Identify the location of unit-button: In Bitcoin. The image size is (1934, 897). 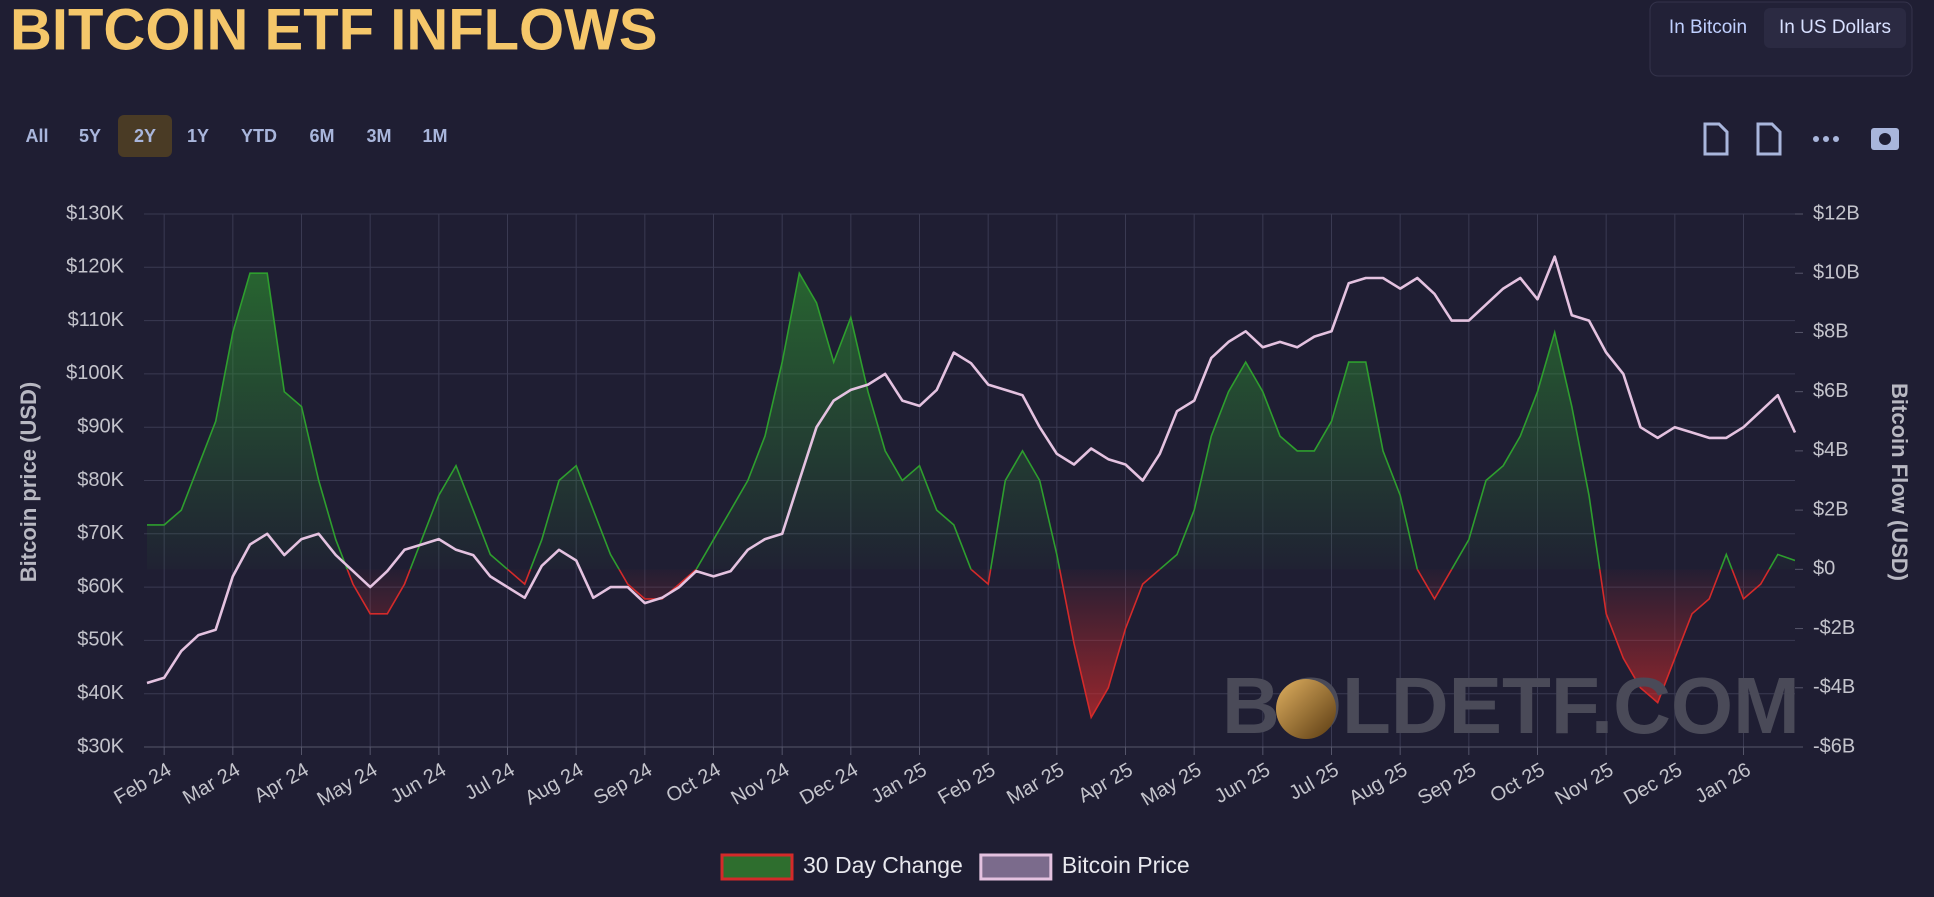
(1708, 27).